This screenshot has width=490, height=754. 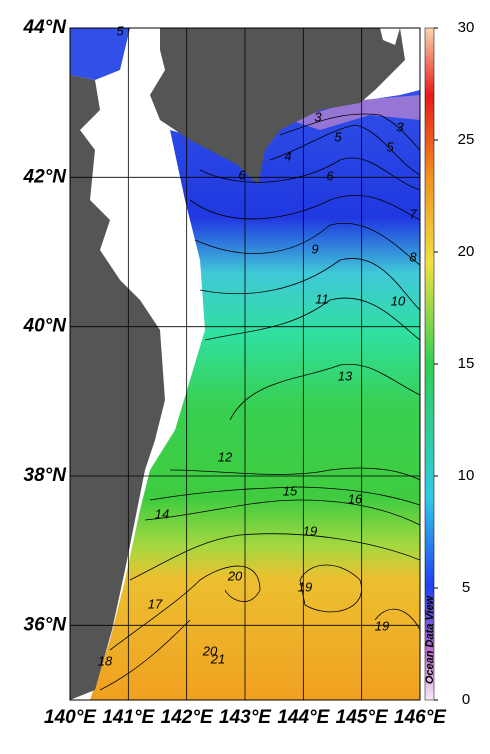 What do you see at coordinates (225, 456) in the screenshot?
I see `contour-label: 12` at bounding box center [225, 456].